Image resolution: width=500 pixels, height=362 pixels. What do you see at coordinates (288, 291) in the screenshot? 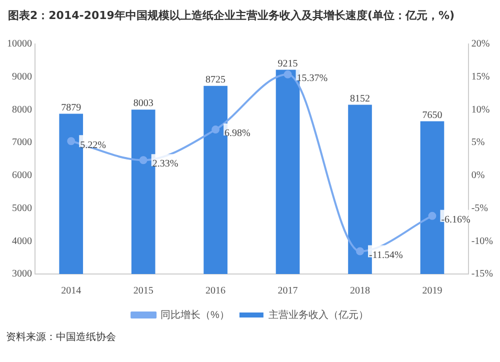
I see `x-tick-label: 2017` at bounding box center [288, 291].